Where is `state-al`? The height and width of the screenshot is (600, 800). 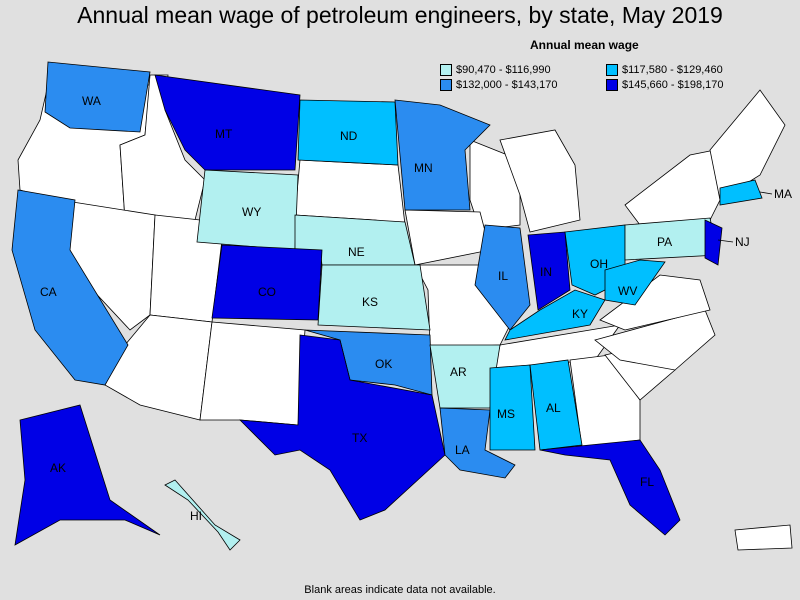 state-al is located at coordinates (556, 405).